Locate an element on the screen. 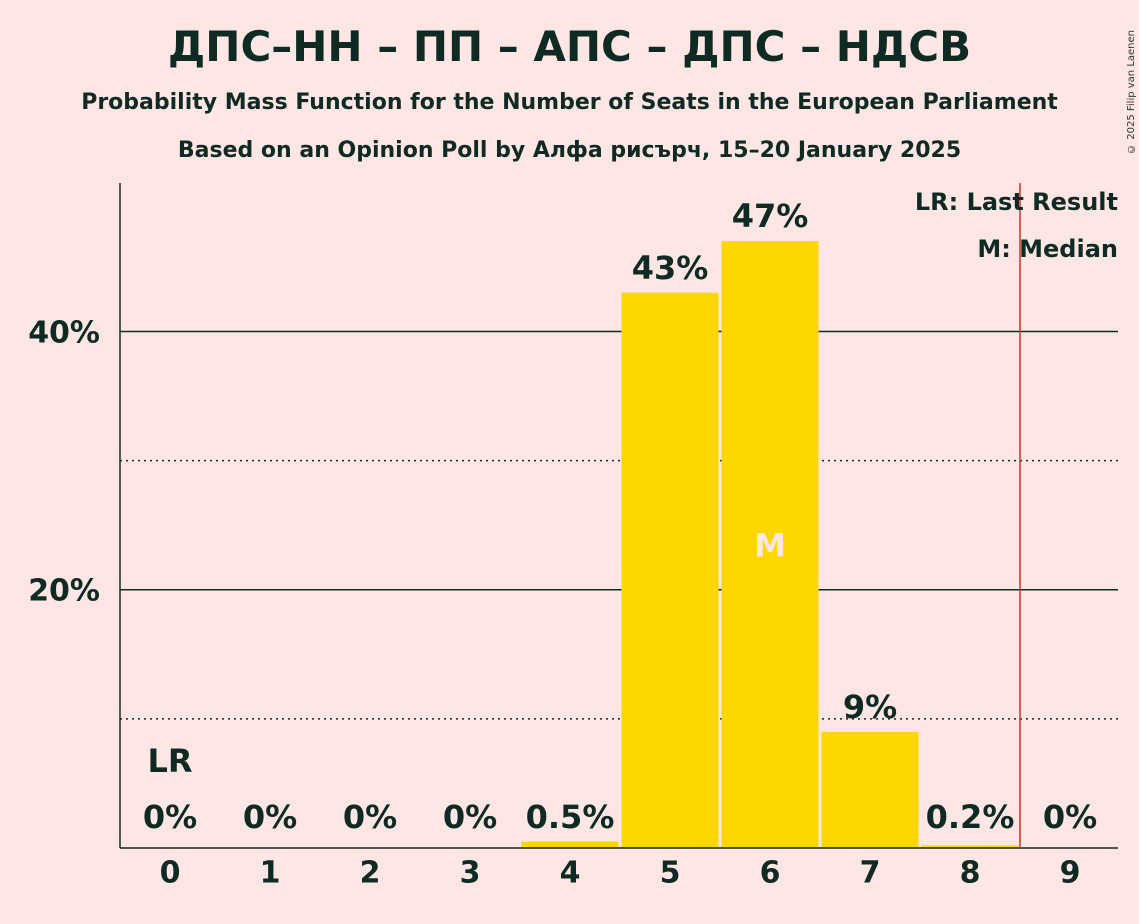 The height and width of the screenshot is (924, 1139). legend-median: M: Median is located at coordinates (1047, 249).